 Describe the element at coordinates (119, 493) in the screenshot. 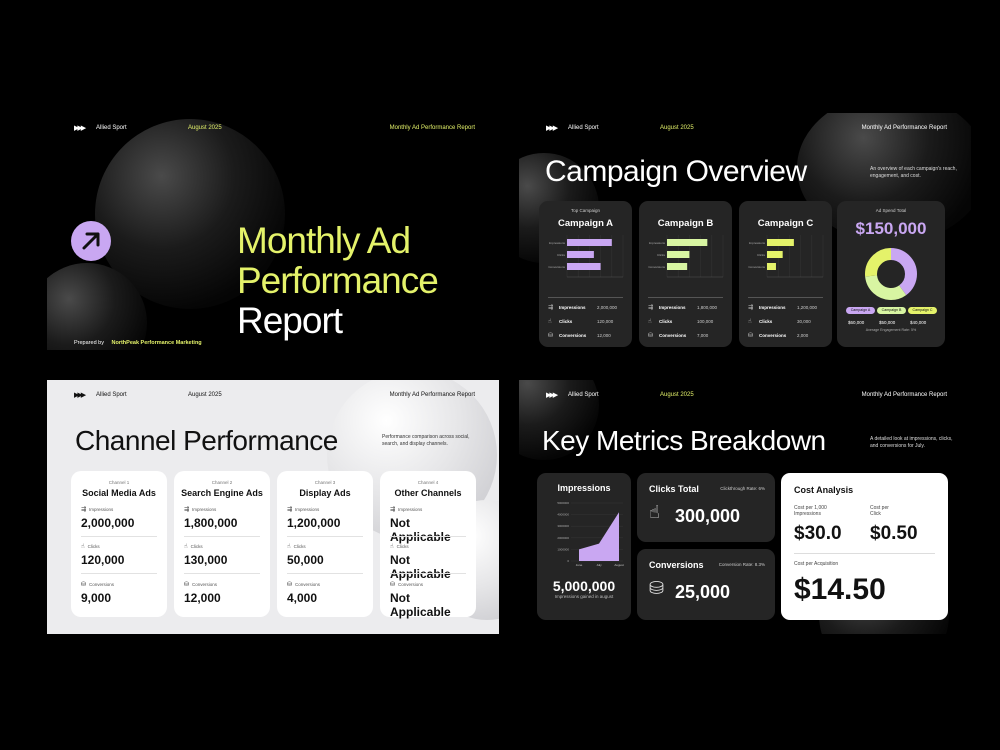

I see `channel-name: Social Media Ads` at that location.